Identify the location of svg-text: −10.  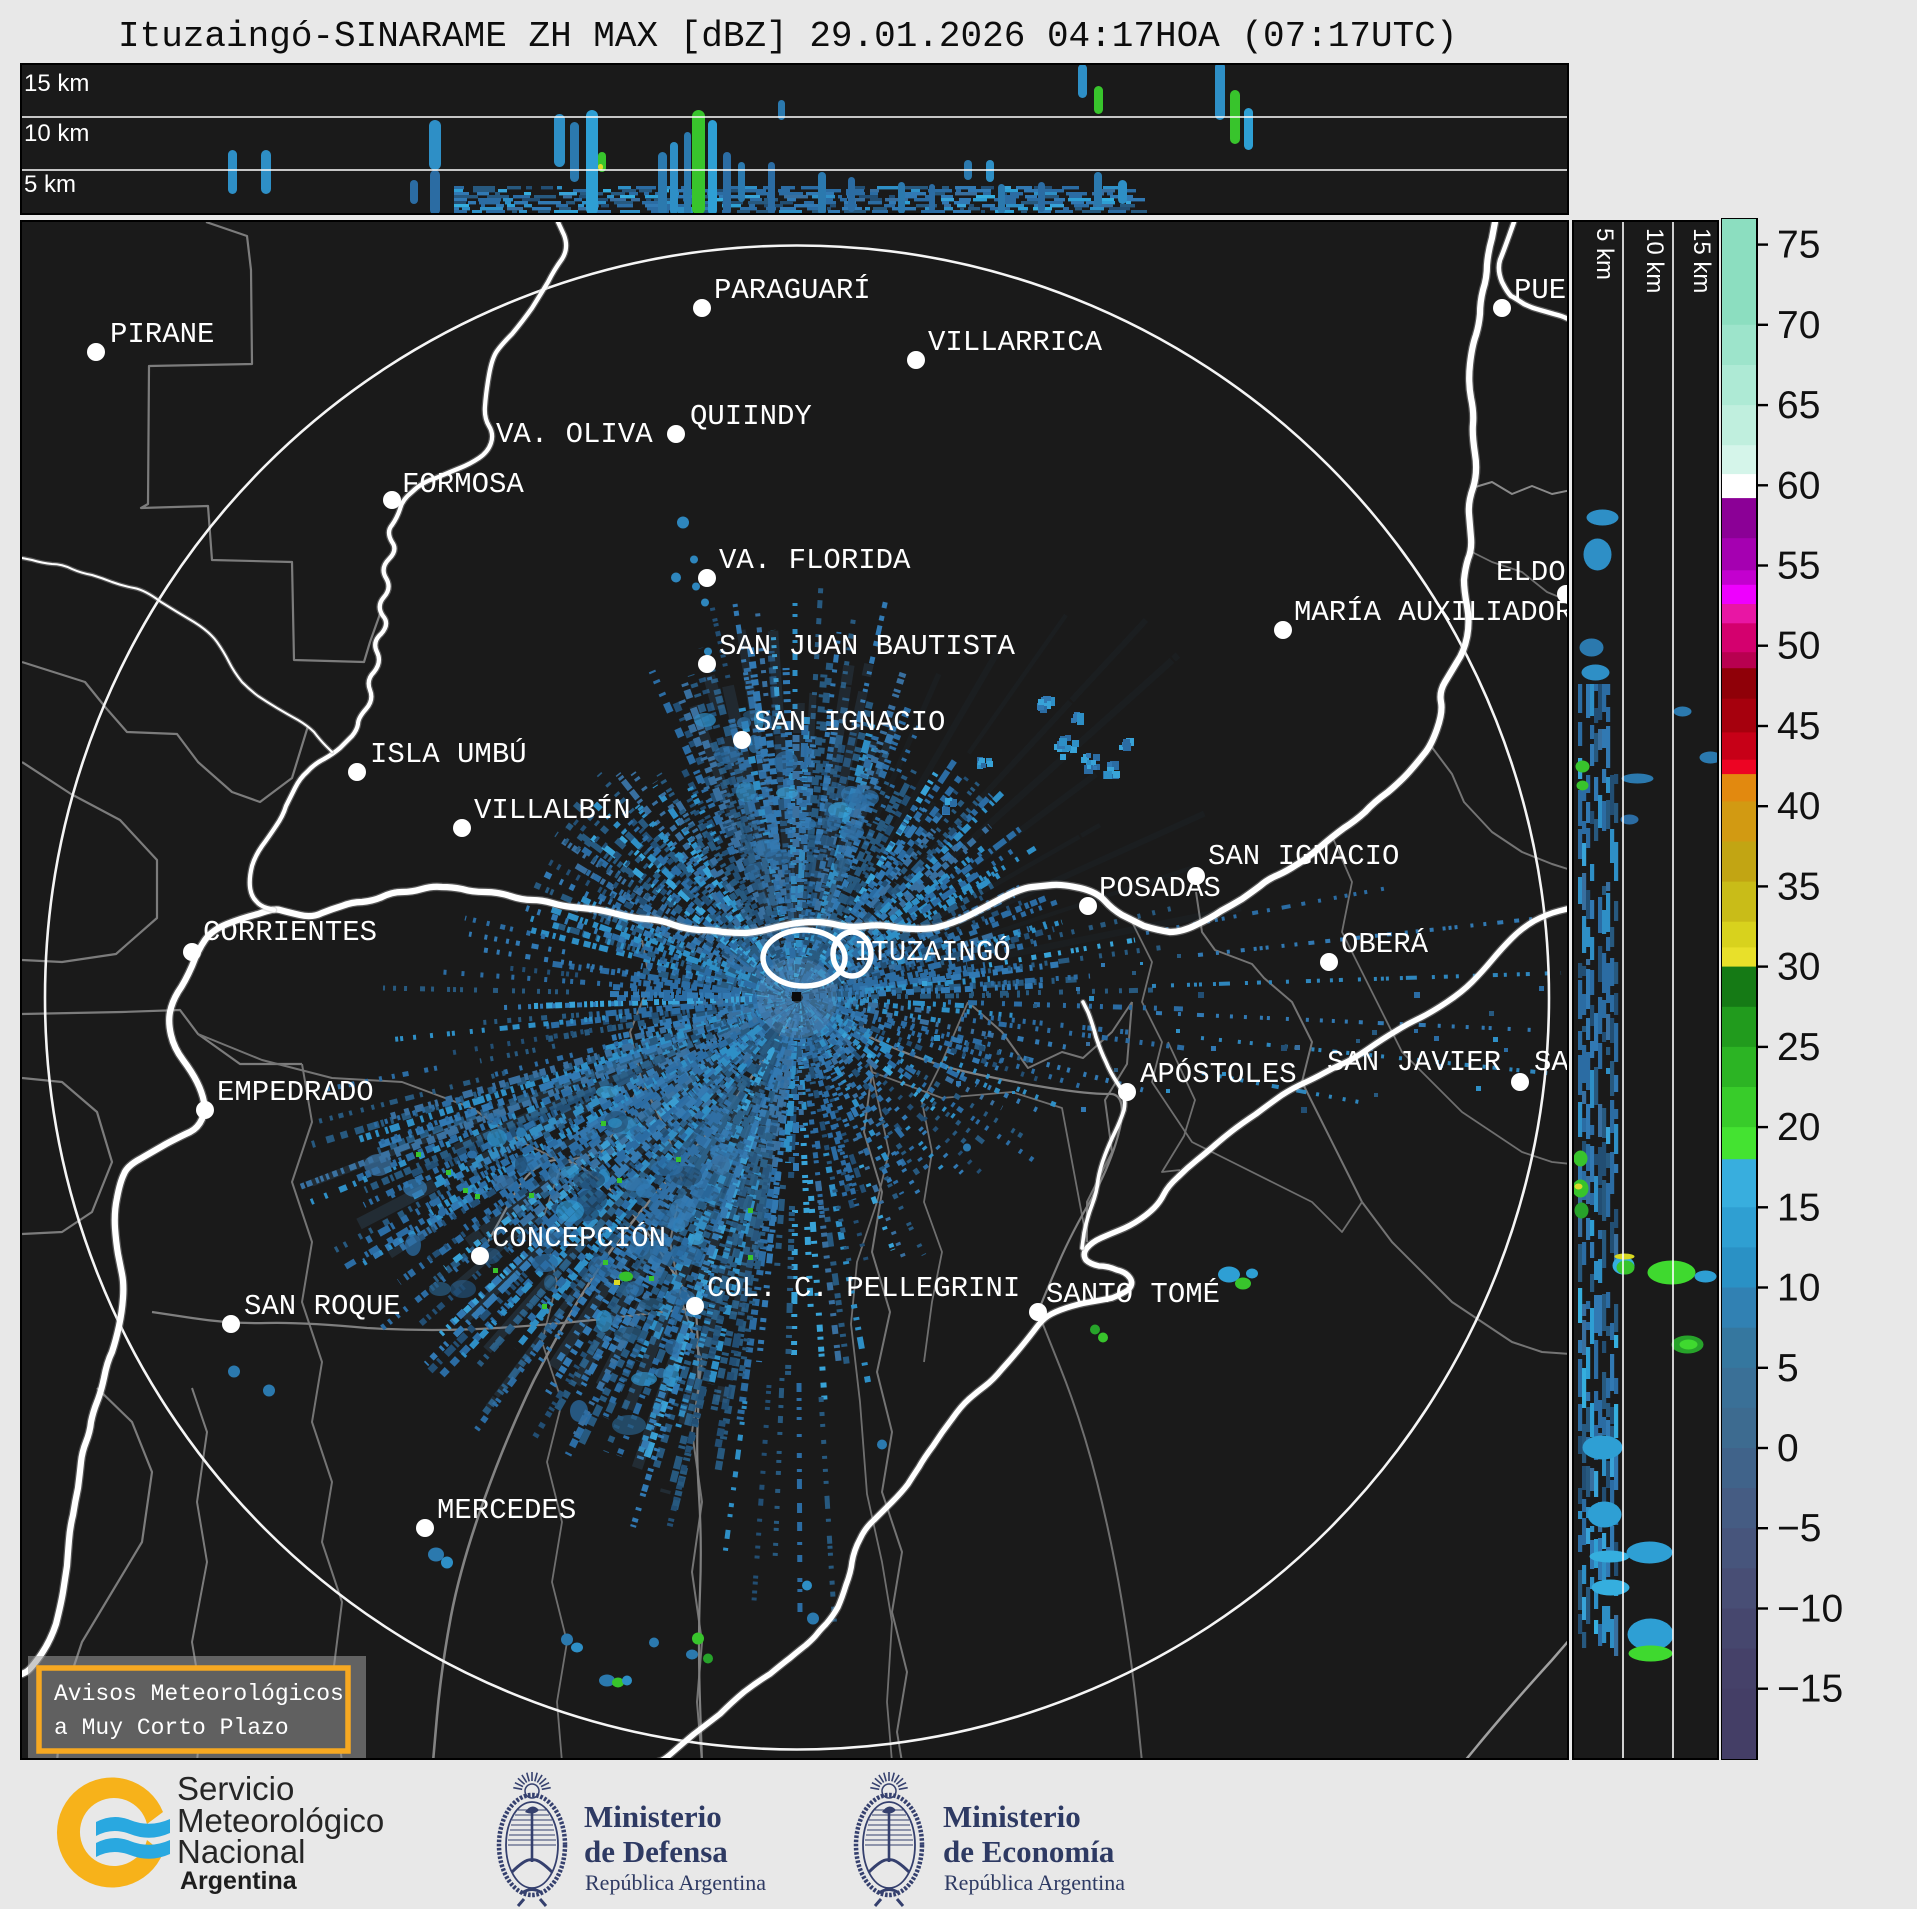
(1810, 1609).